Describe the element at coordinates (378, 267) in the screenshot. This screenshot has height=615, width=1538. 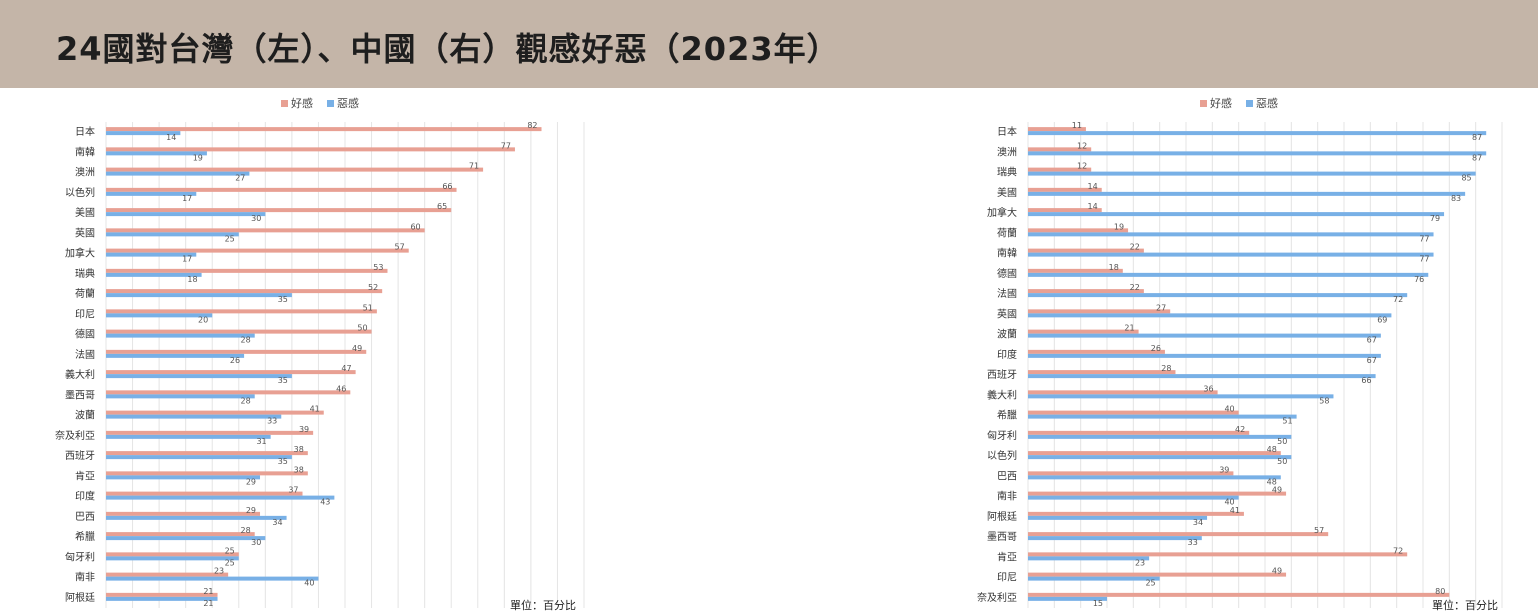
I see `data-label: 53` at that location.